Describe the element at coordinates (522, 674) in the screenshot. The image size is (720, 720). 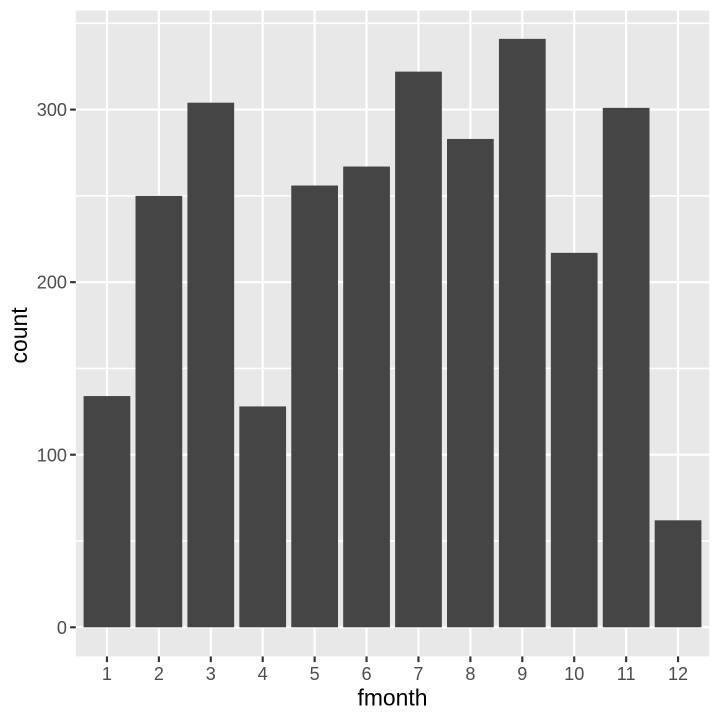
I see `svg-text: 9` at that location.